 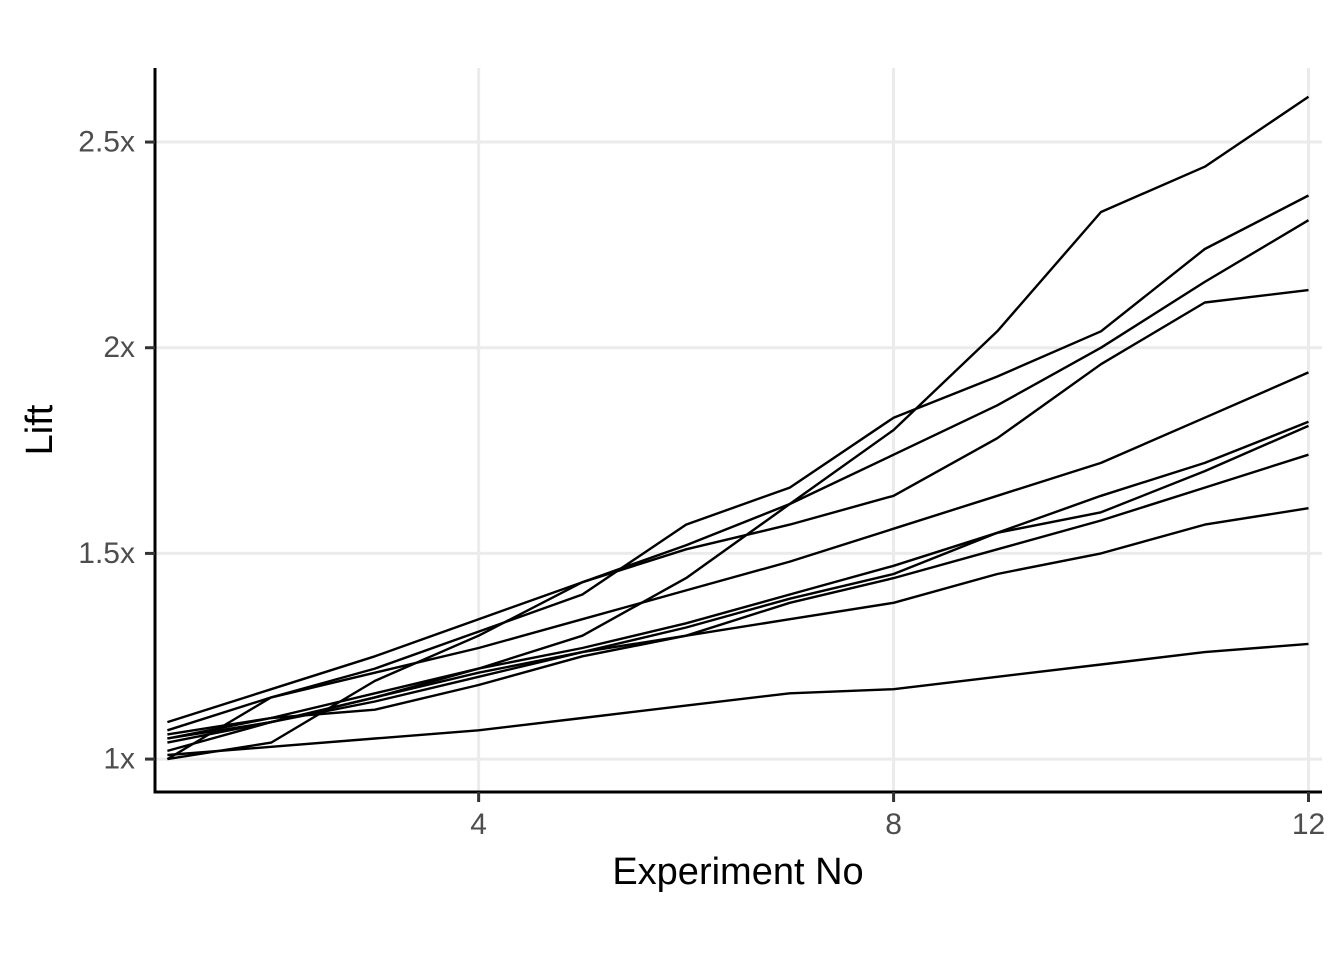 What do you see at coordinates (1308, 824) in the screenshot?
I see `x-tick-label: 12` at bounding box center [1308, 824].